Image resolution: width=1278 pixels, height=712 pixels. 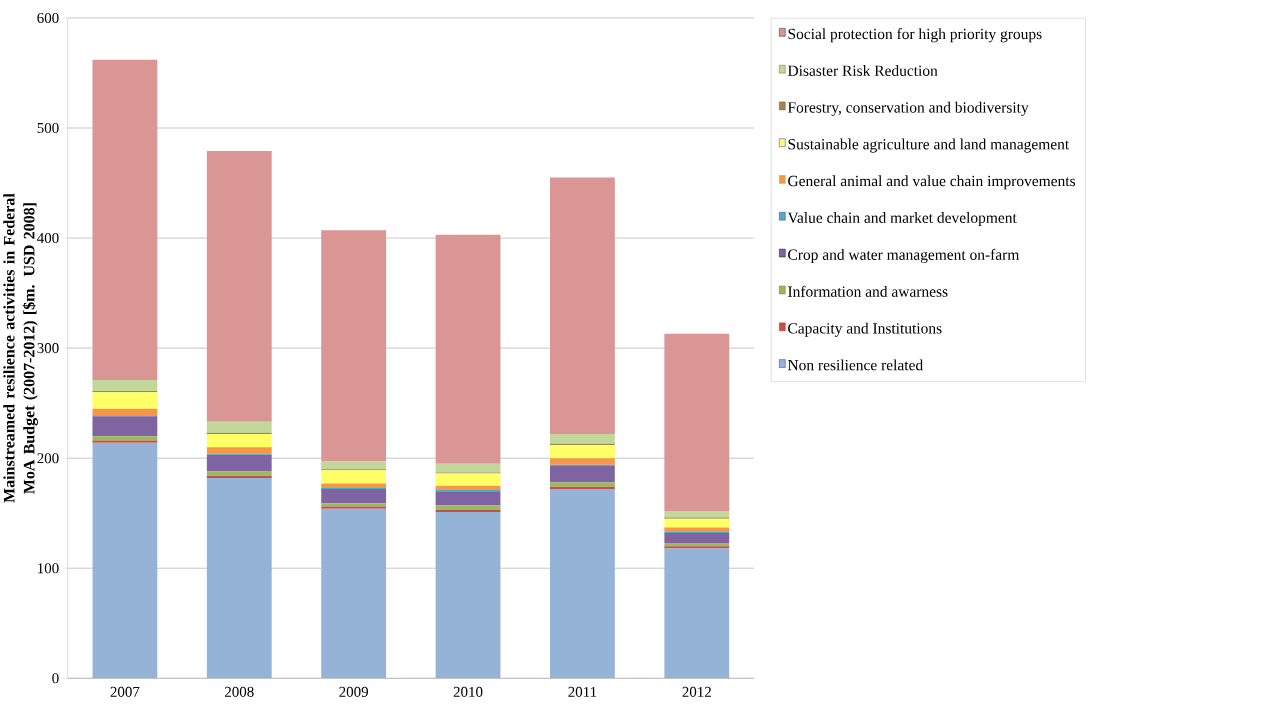 What do you see at coordinates (865, 329) in the screenshot?
I see `legend-label: Capacity and Institutions` at bounding box center [865, 329].